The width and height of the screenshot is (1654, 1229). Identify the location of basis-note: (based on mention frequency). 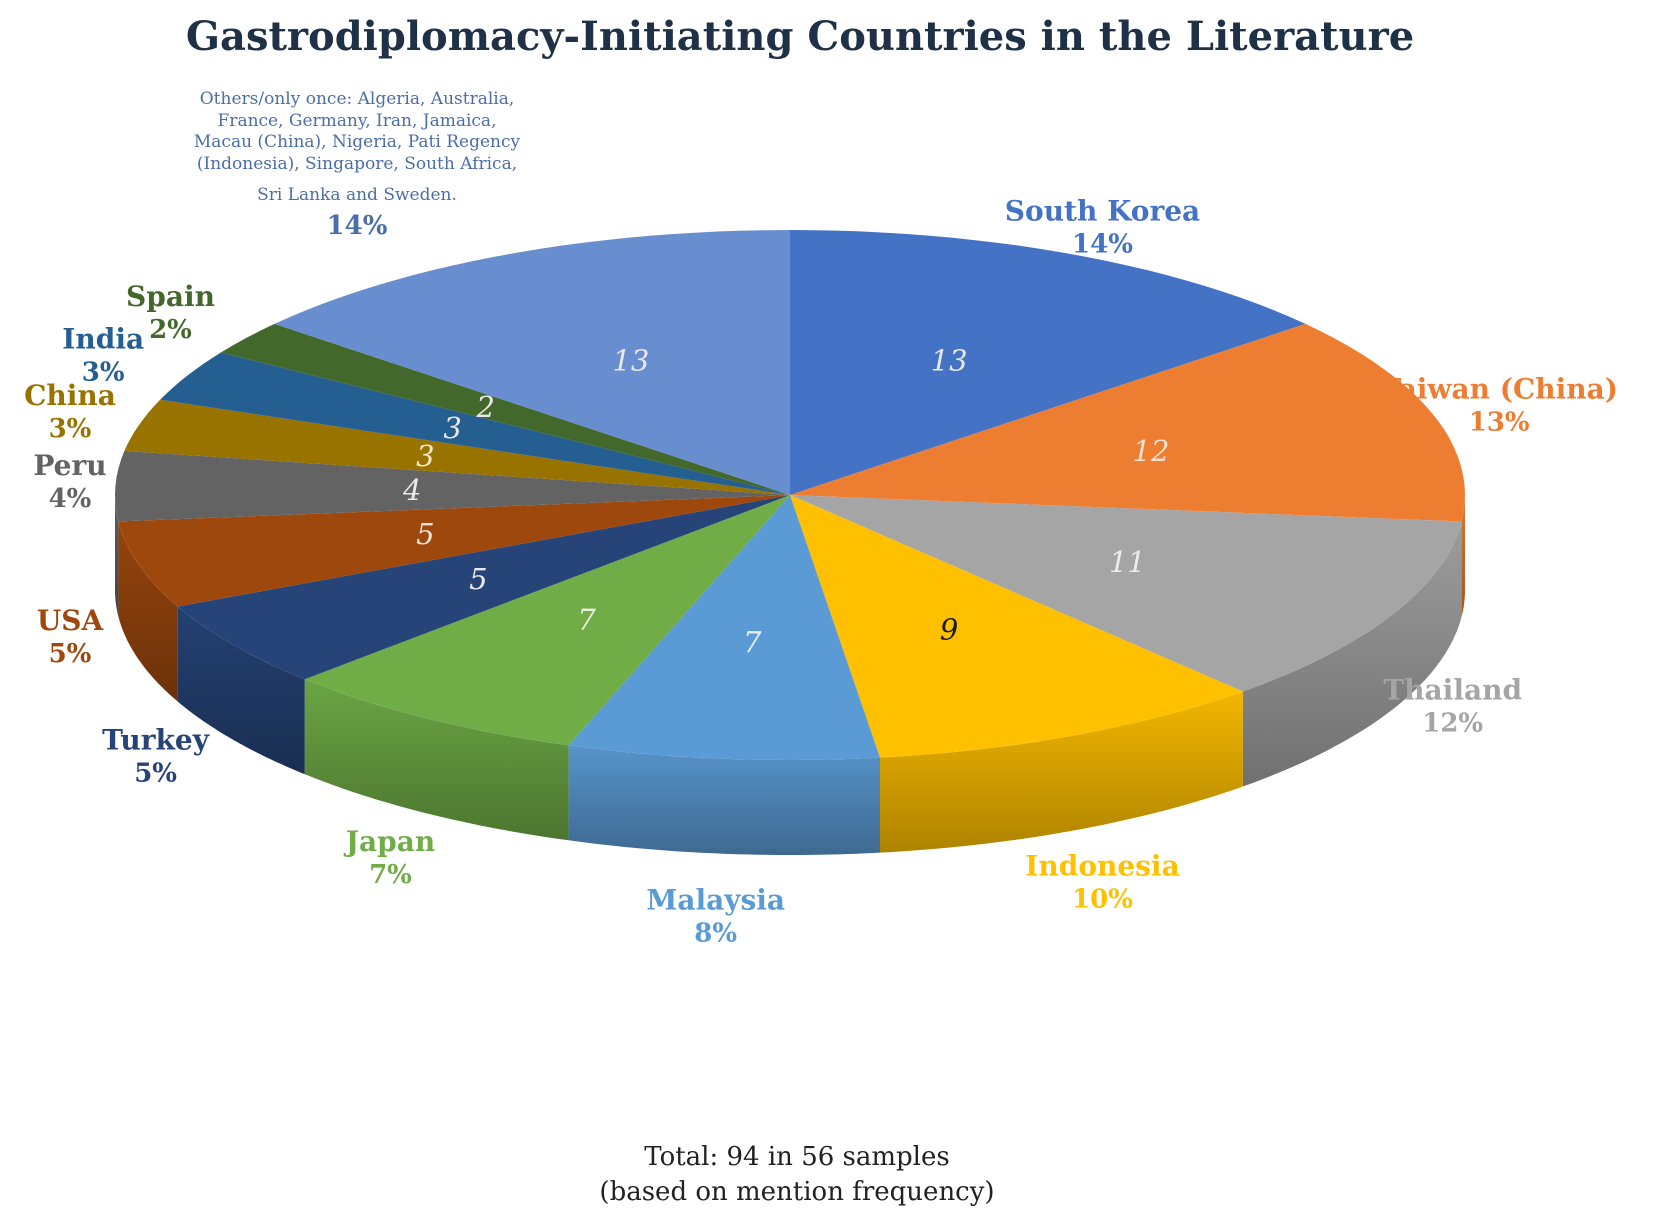
(796, 1192).